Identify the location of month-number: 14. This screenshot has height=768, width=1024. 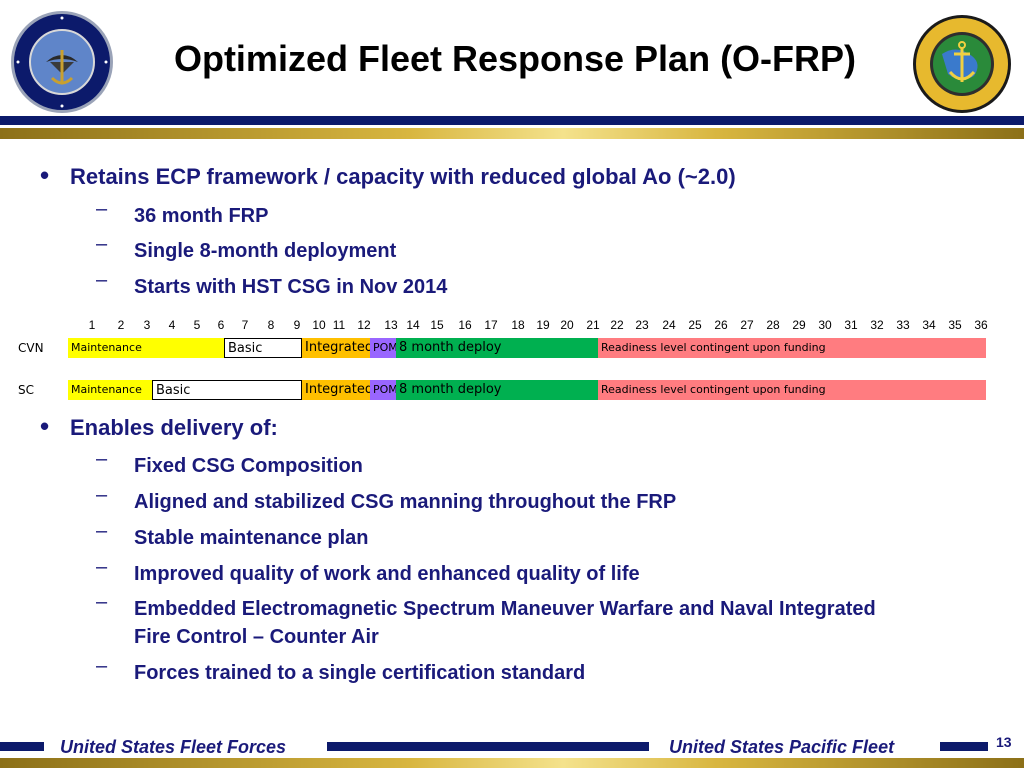
(413, 325).